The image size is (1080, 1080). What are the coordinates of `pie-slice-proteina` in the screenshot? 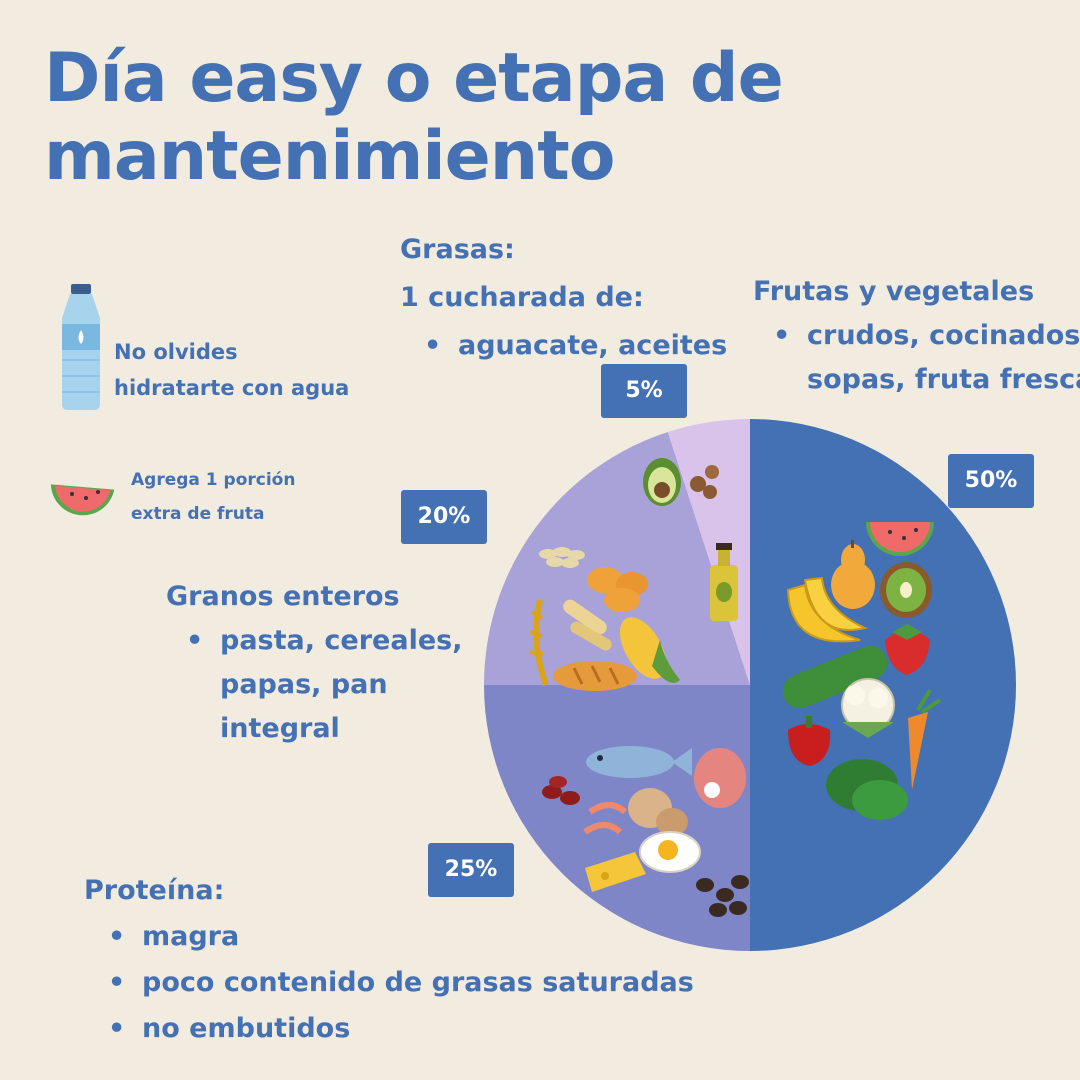 It's located at (617, 818).